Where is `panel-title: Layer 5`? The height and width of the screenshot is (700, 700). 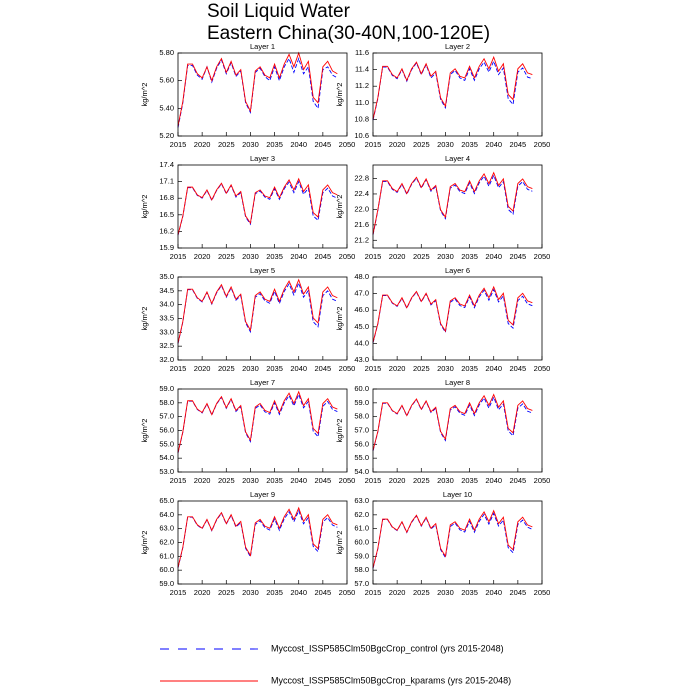
panel-title: Layer 5 is located at coordinates (262, 270).